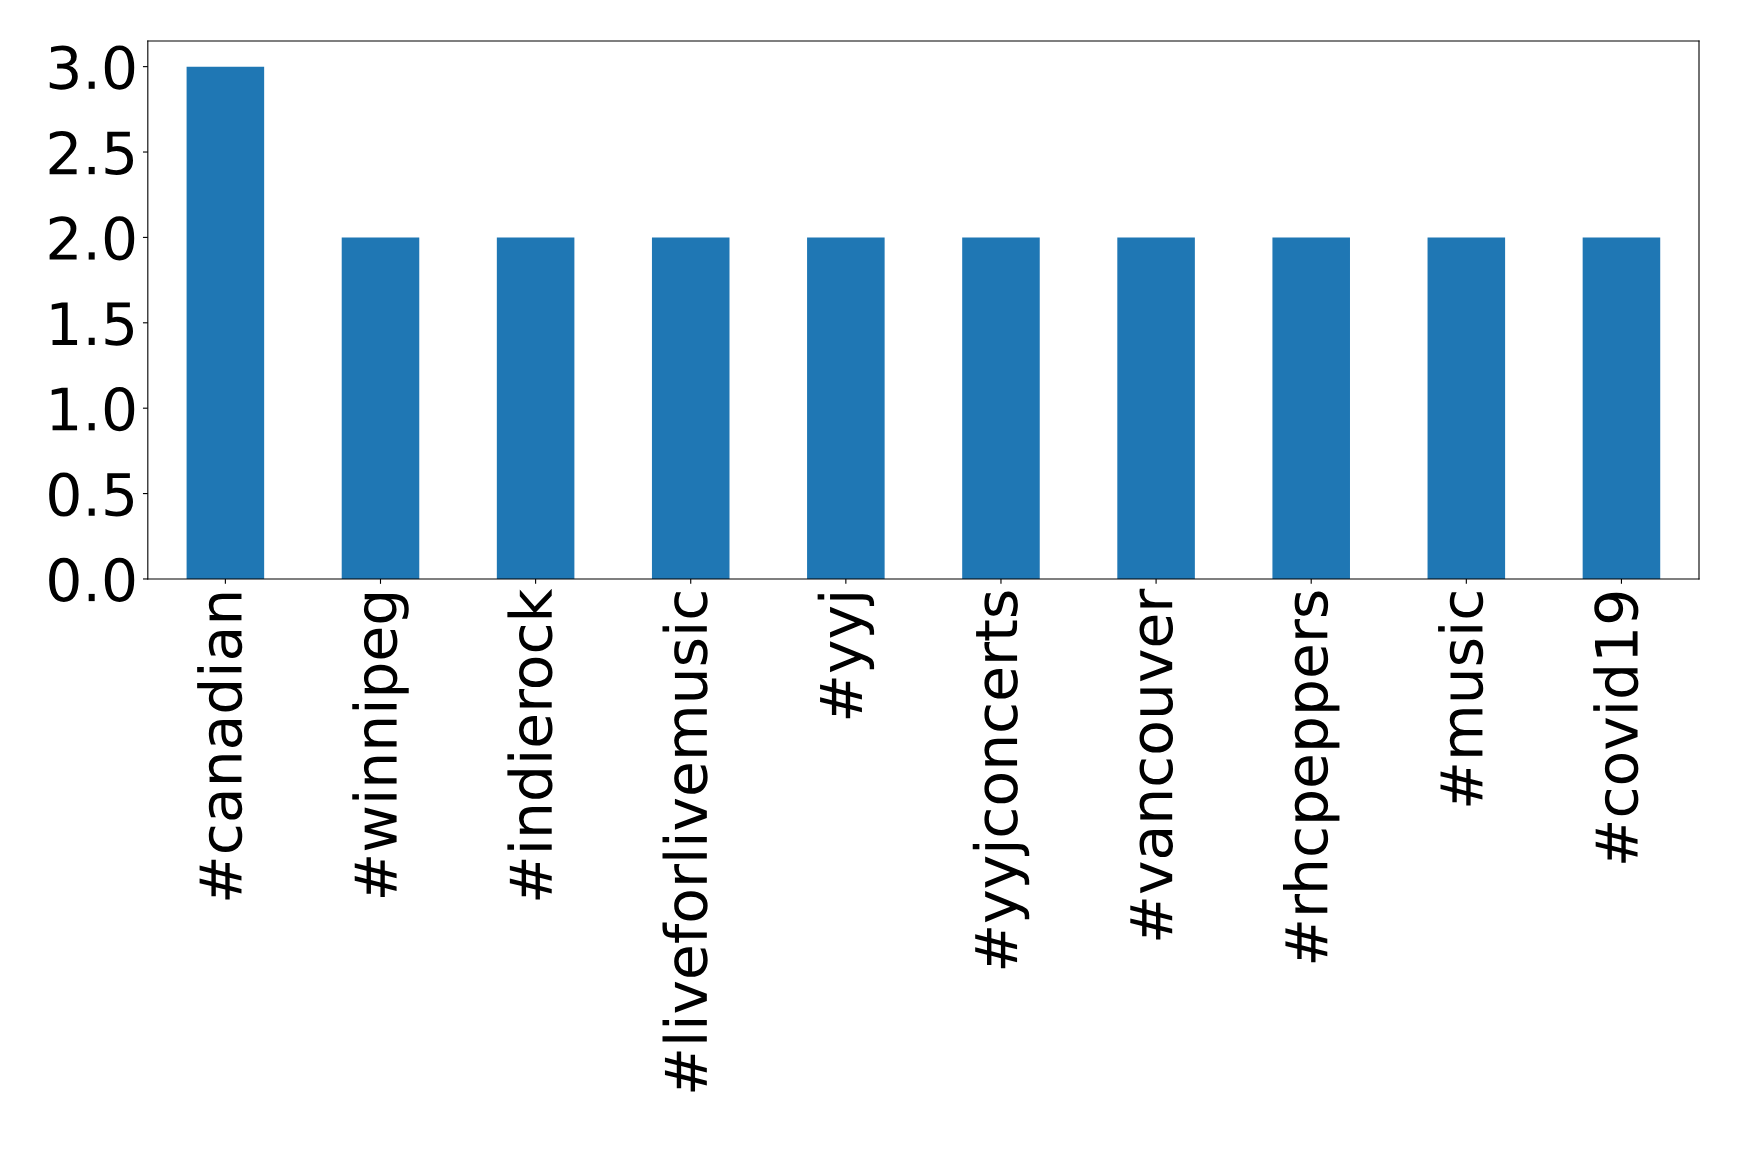 This screenshot has width=1739, height=1172. Describe the element at coordinates (380, 746) in the screenshot. I see `x-tick-label: #winnipeg` at that location.